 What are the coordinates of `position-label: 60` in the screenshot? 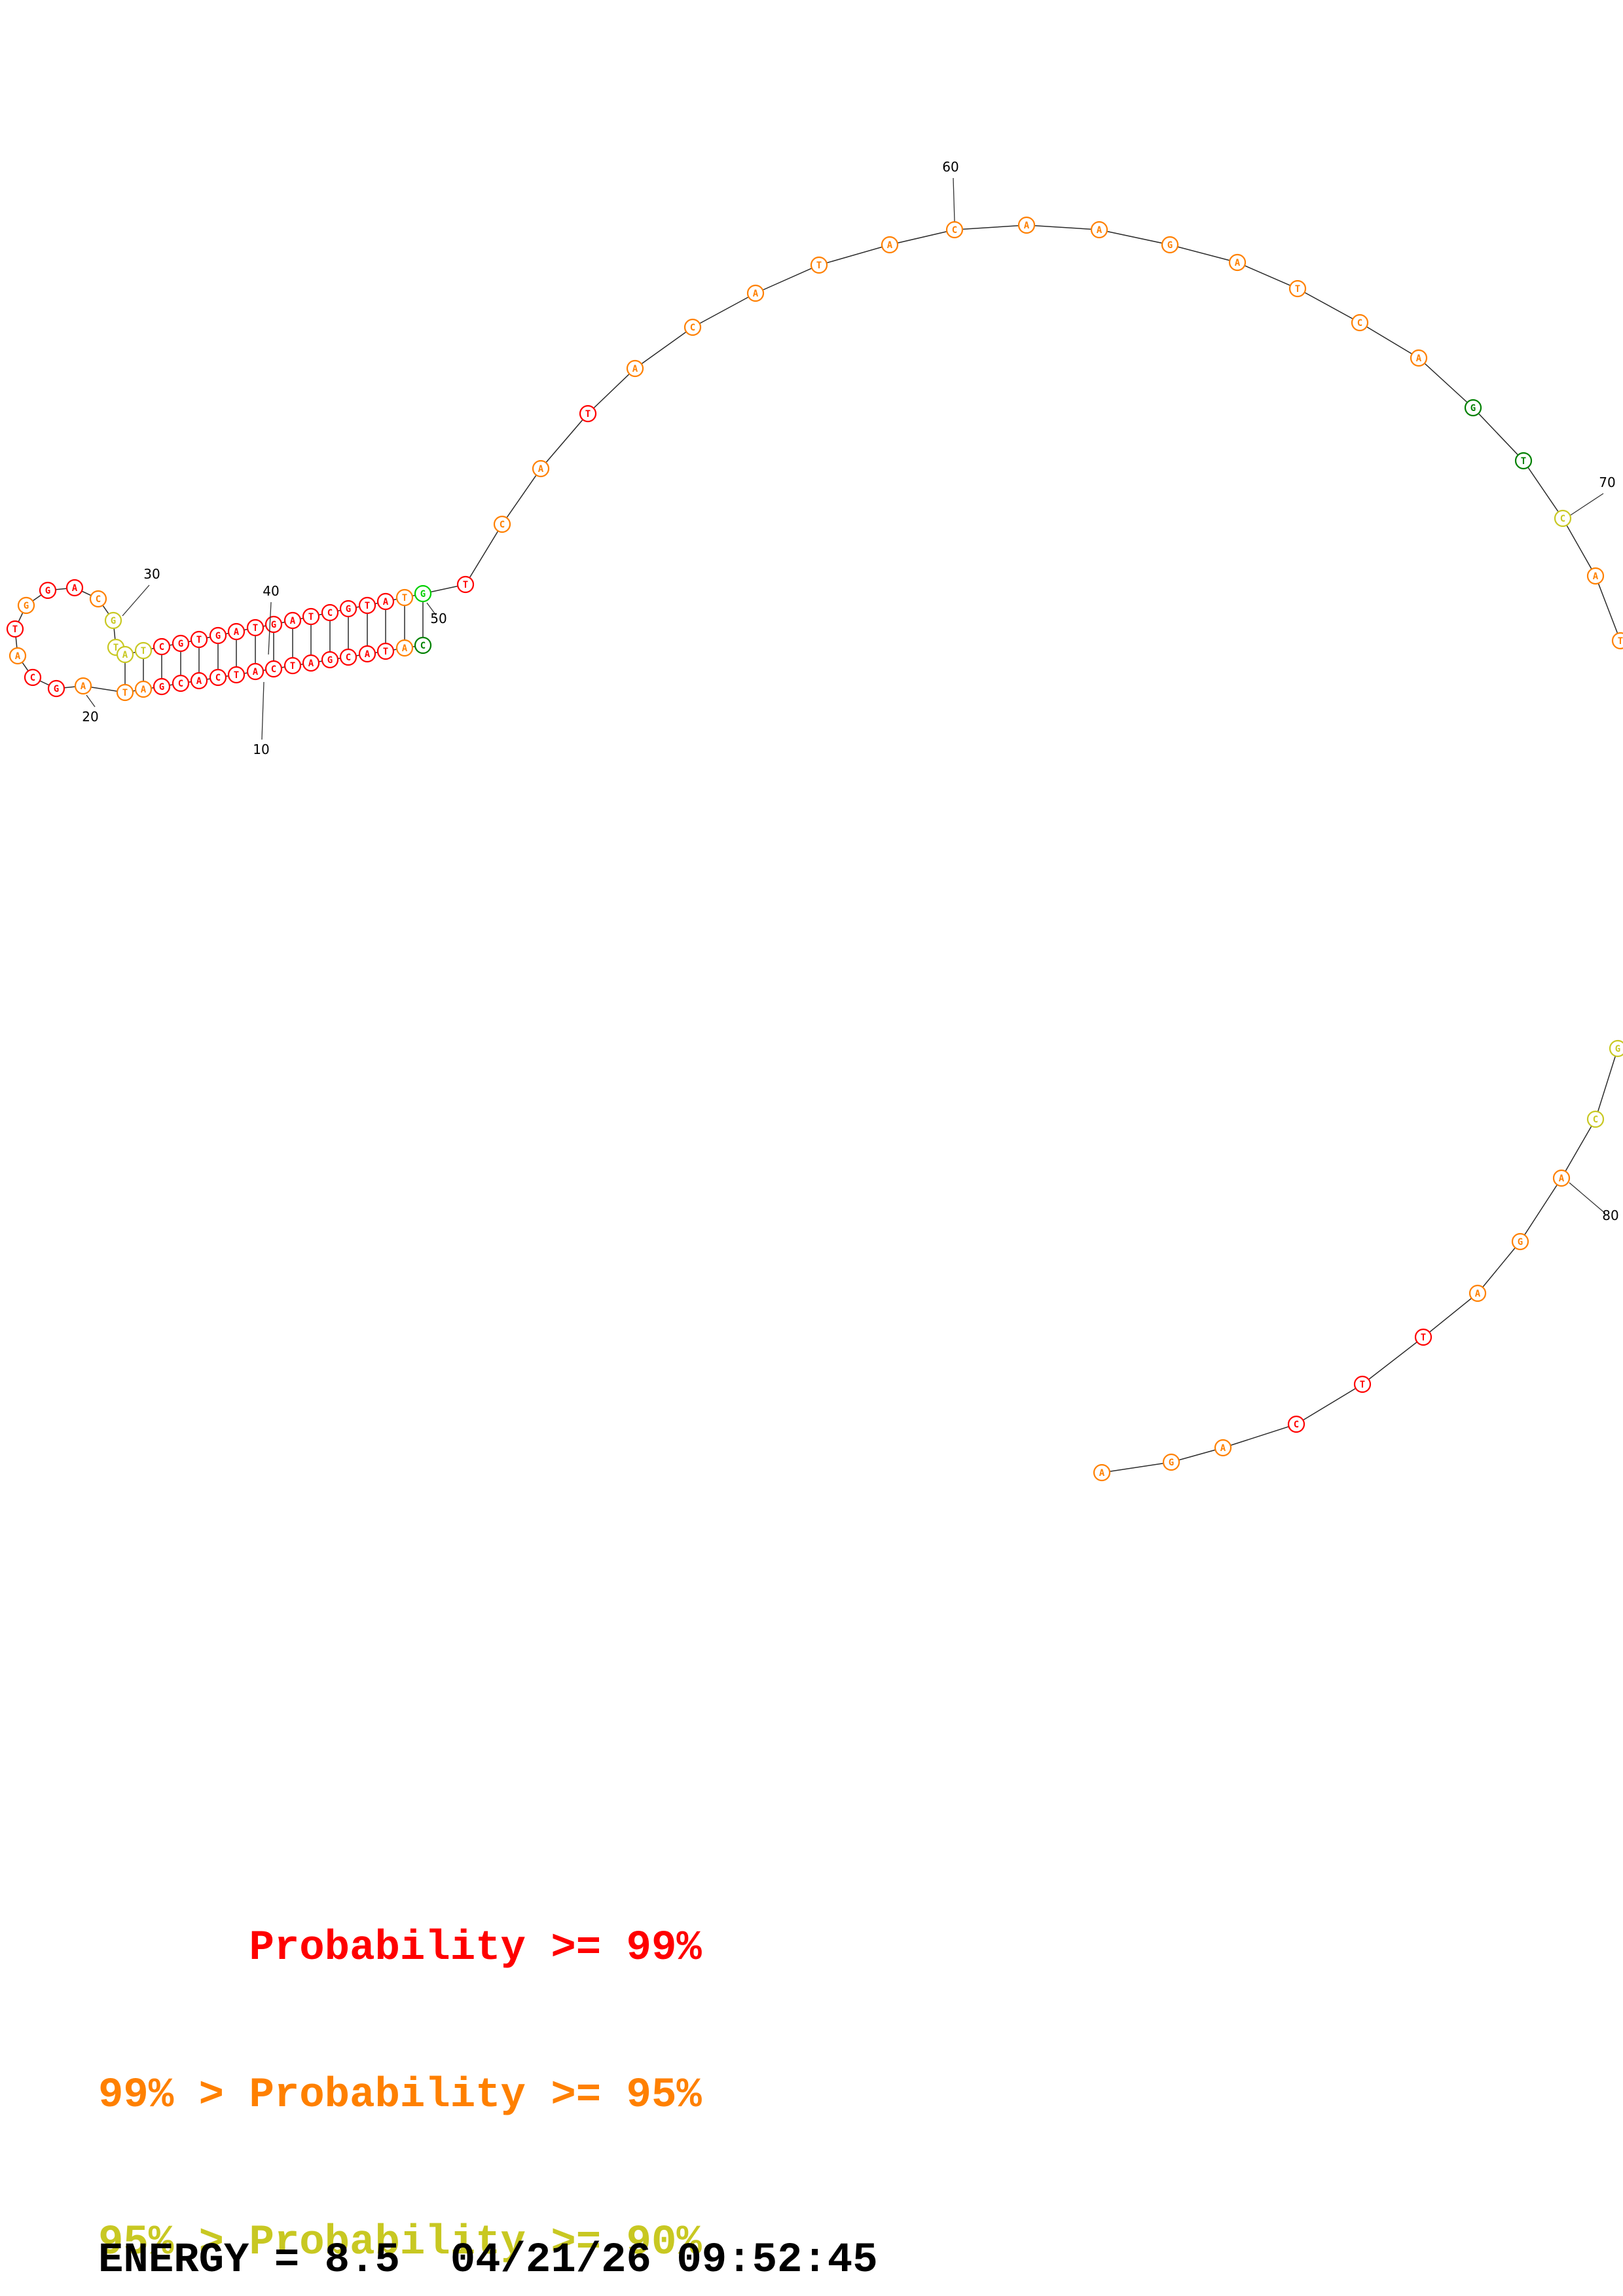 It's located at (950, 167).